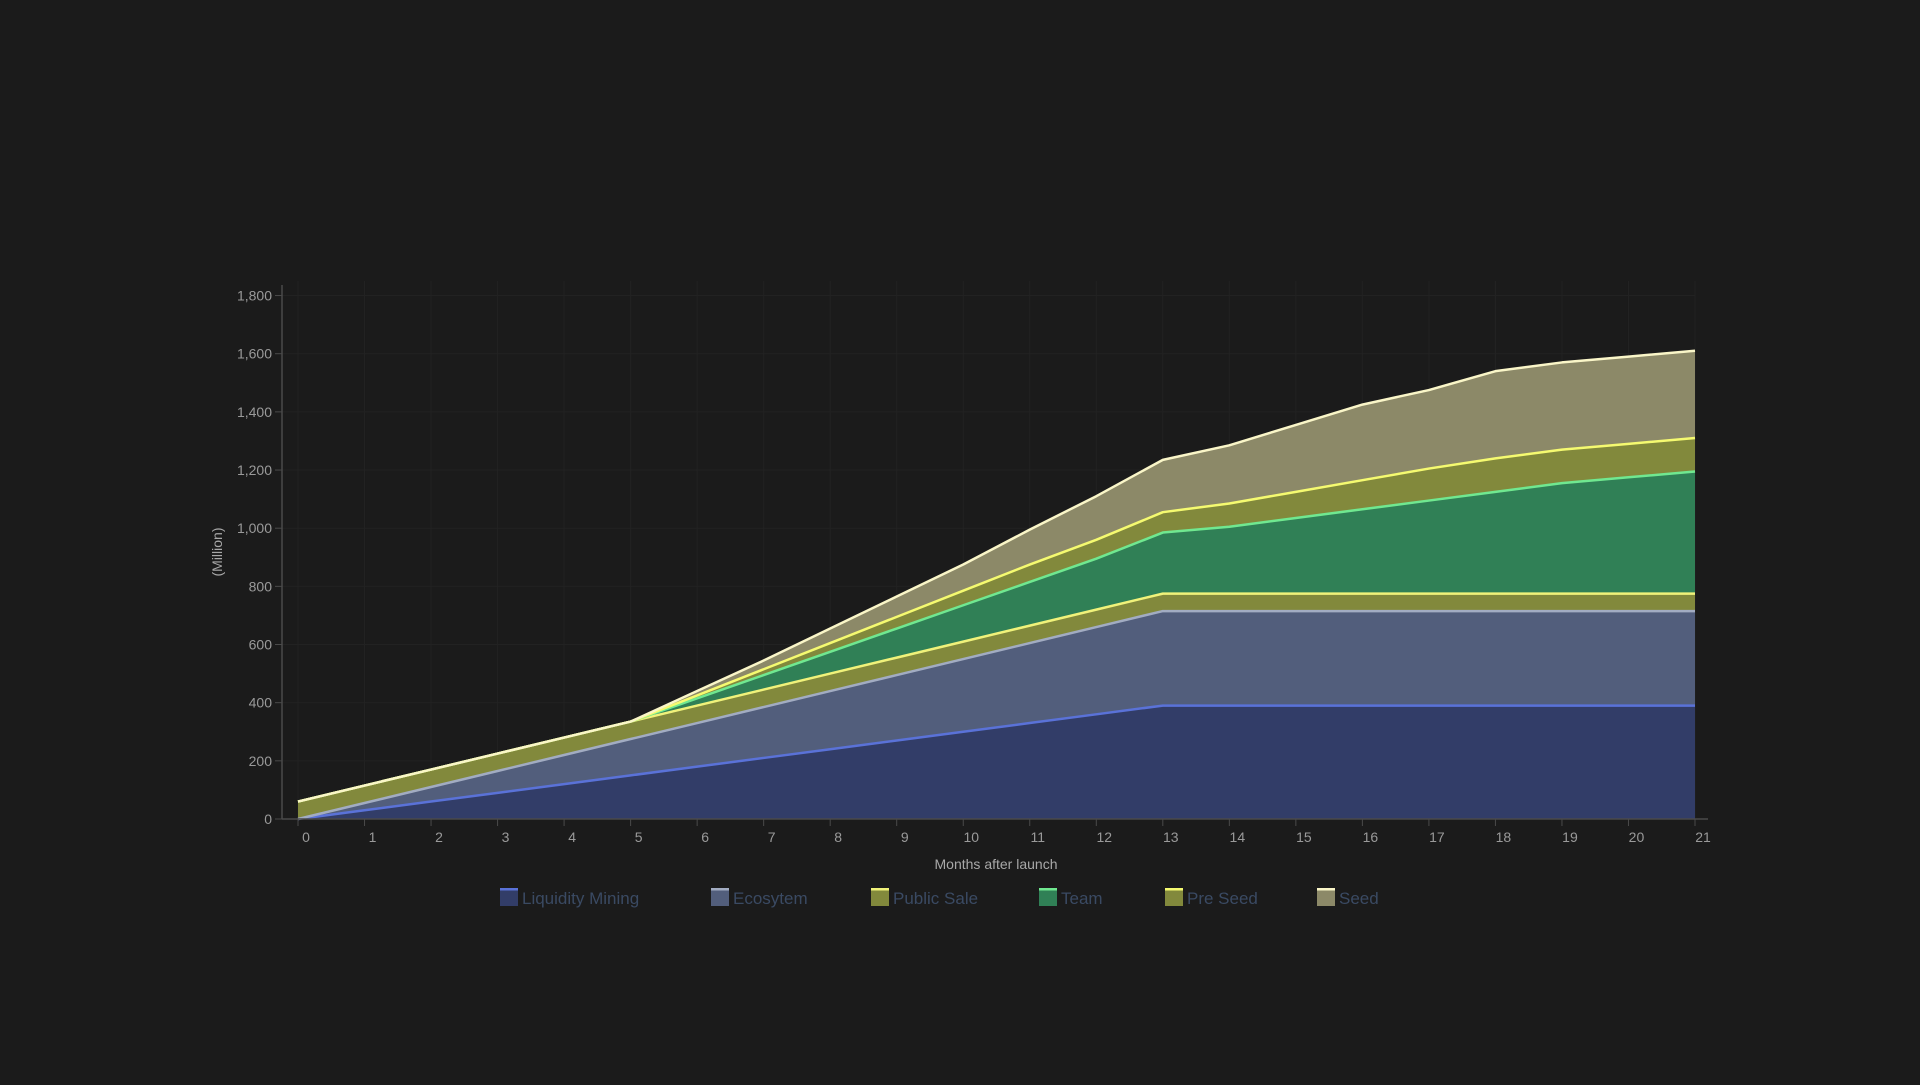 This screenshot has width=1920, height=1085. I want to click on line-ecosytem, so click(996, 715).